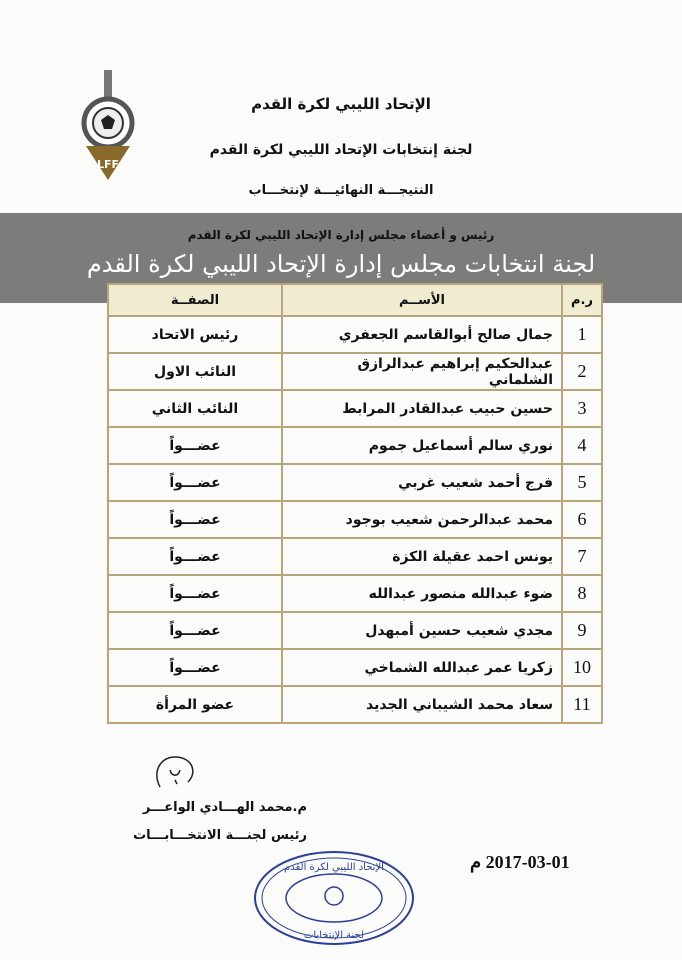 The height and width of the screenshot is (960, 682). Describe the element at coordinates (334, 935) in the screenshot. I see `stamp-bottom-text: لجنة الإنتخابات` at that location.